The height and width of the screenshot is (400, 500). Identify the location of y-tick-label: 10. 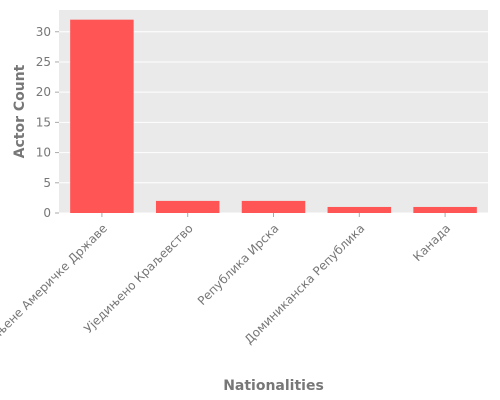
(43, 153).